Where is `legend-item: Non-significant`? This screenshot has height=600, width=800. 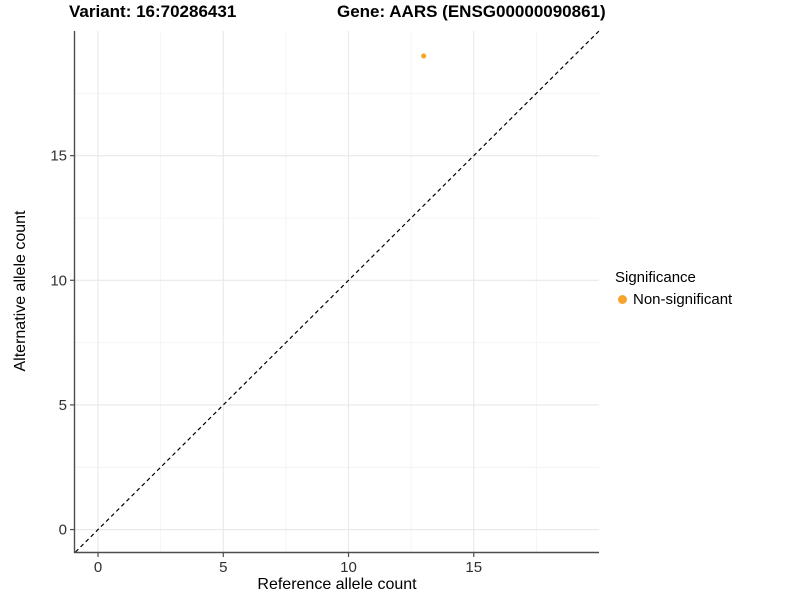
legend-item: Non-significant is located at coordinates (673, 299).